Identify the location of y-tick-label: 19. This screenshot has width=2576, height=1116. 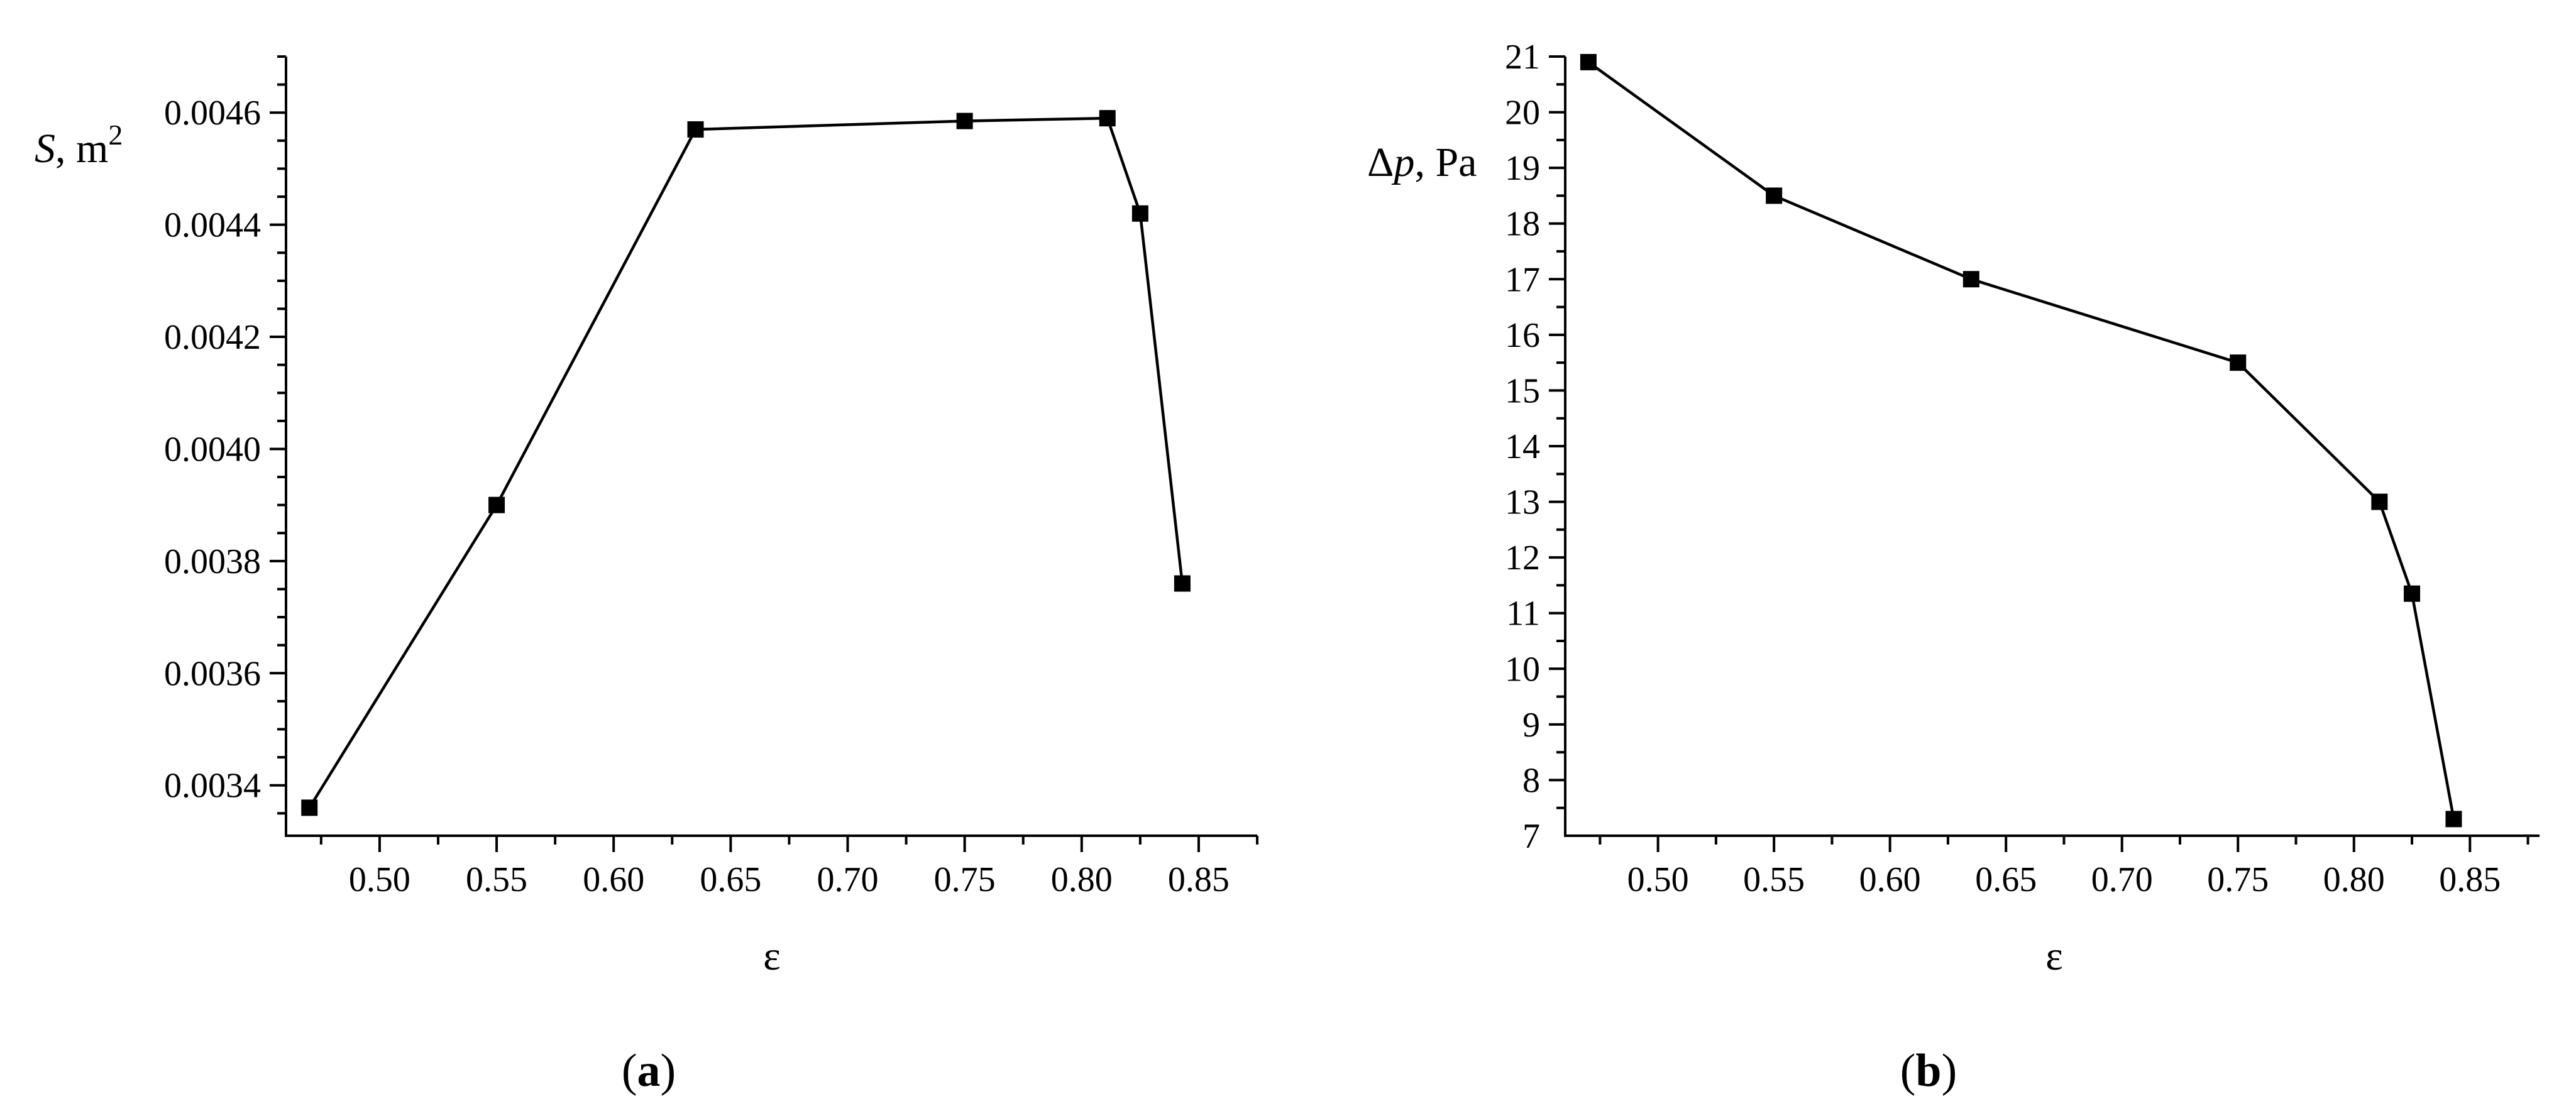
(1523, 168).